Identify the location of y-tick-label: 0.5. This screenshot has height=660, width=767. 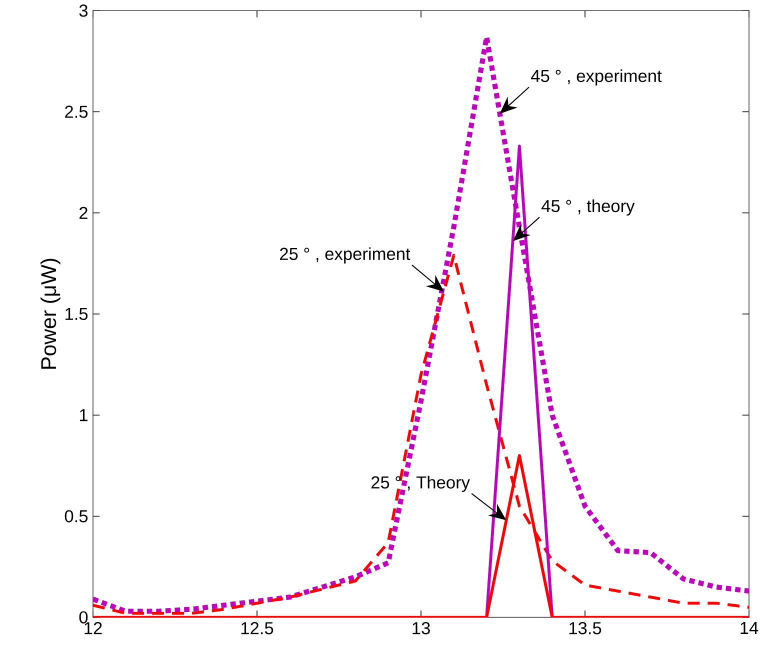
(76, 516).